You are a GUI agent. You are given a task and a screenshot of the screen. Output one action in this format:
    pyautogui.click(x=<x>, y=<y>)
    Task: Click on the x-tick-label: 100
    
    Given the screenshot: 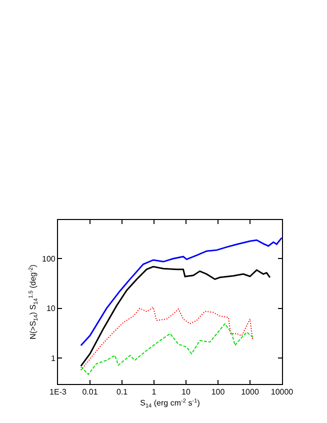 What is the action you would take?
    pyautogui.click(x=218, y=392)
    